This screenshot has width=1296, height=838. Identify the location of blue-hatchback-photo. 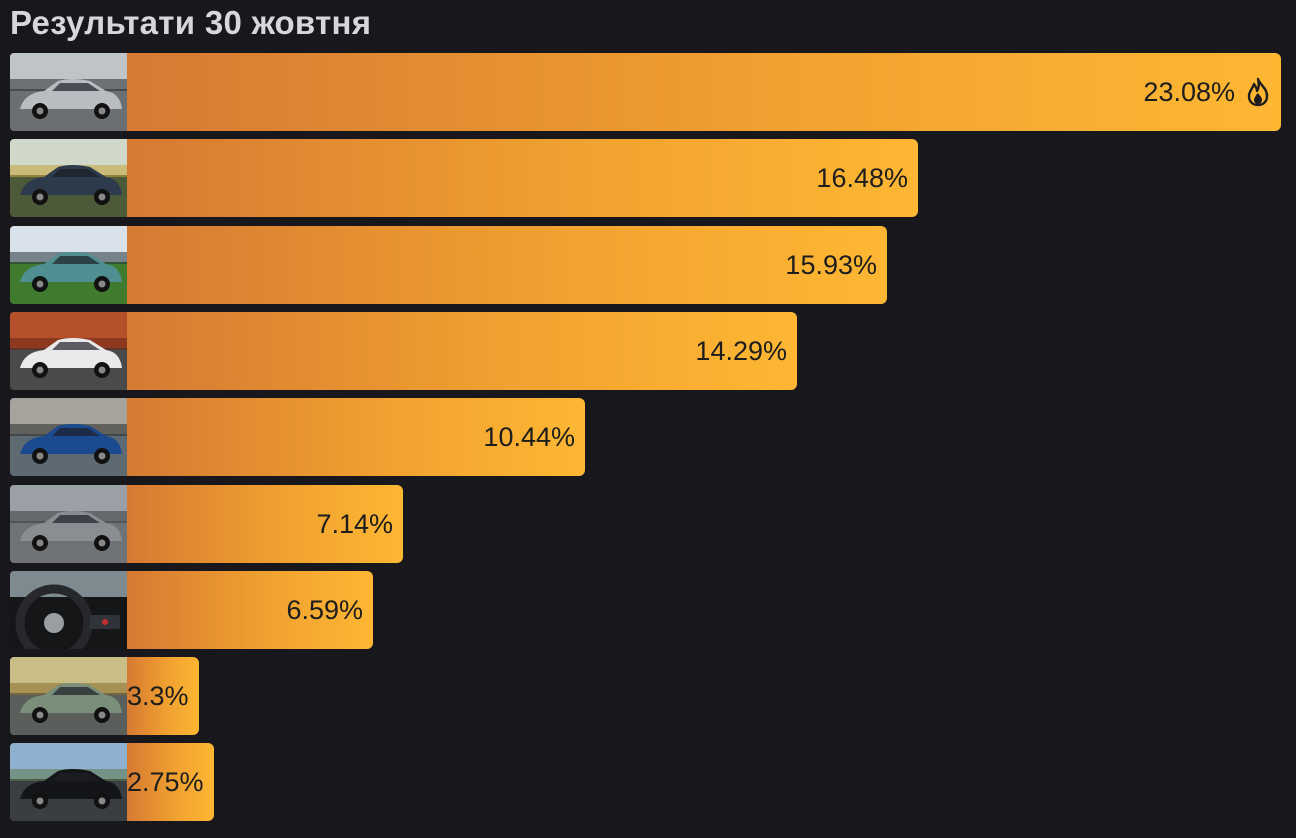
(68, 437).